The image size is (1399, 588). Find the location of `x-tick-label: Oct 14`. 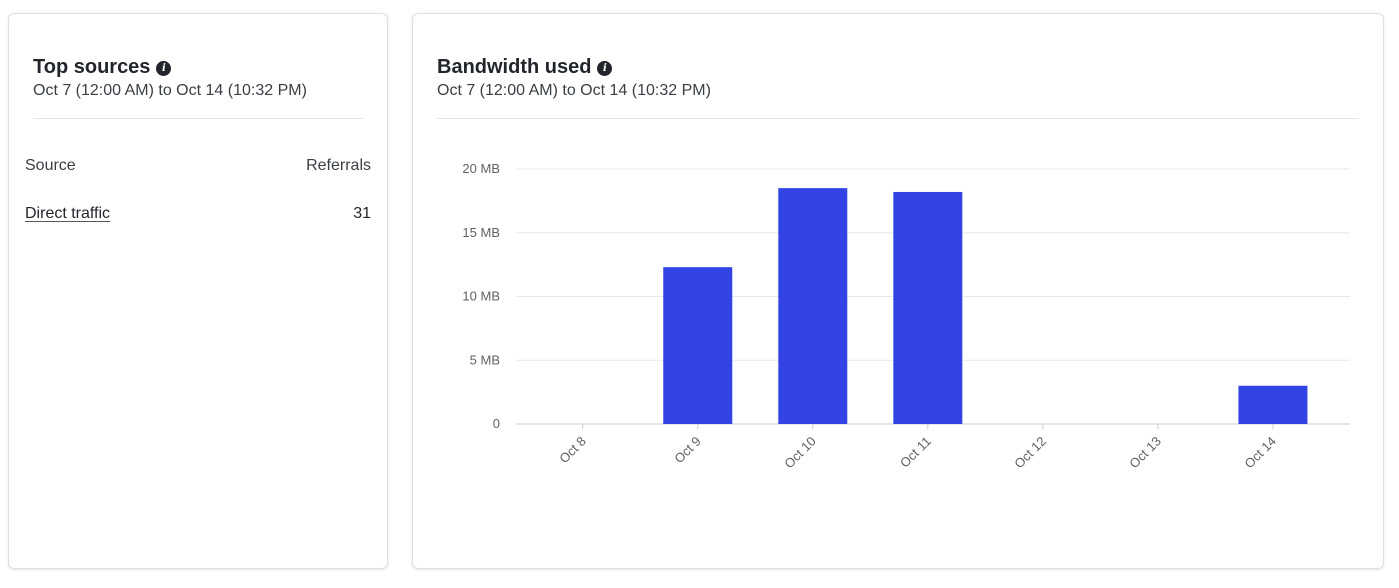

x-tick-label: Oct 14 is located at coordinates (1260, 453).